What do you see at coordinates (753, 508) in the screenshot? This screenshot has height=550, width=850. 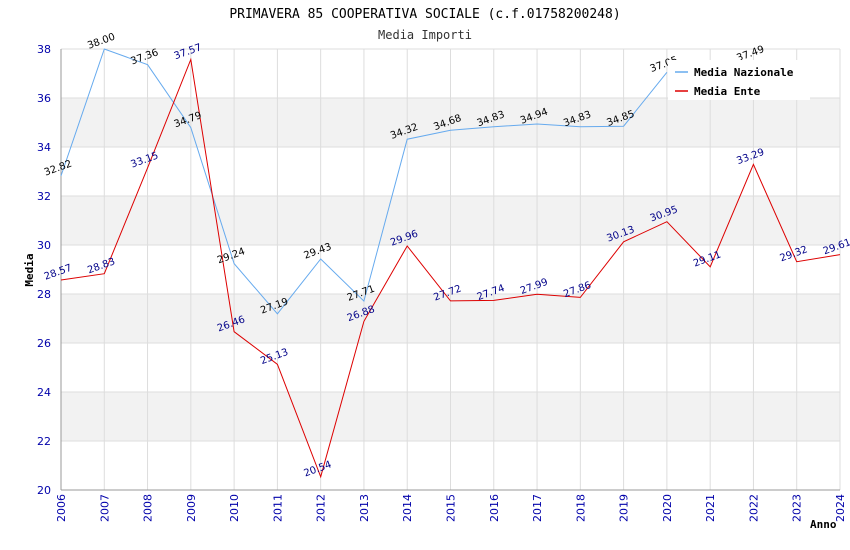 I see `x-tick-label: 2022` at bounding box center [753, 508].